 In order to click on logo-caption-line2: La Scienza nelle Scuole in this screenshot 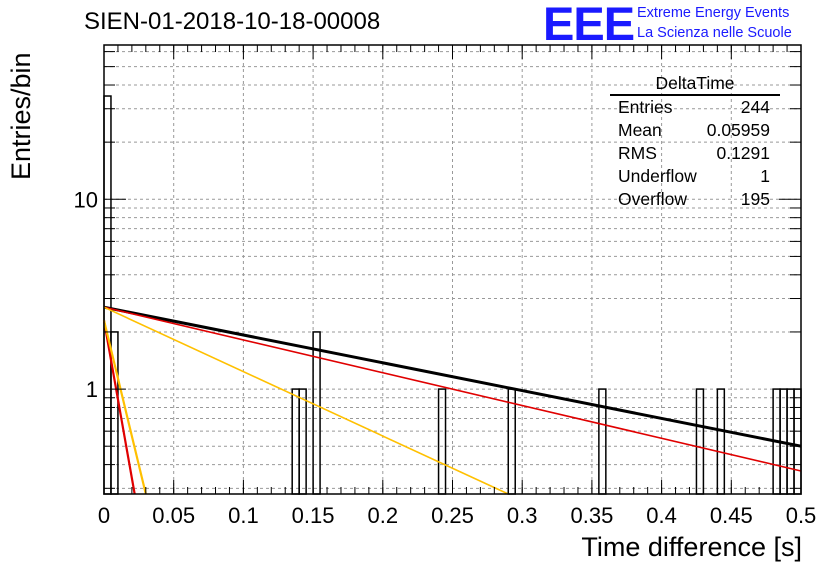, I will do `click(714, 33)`.